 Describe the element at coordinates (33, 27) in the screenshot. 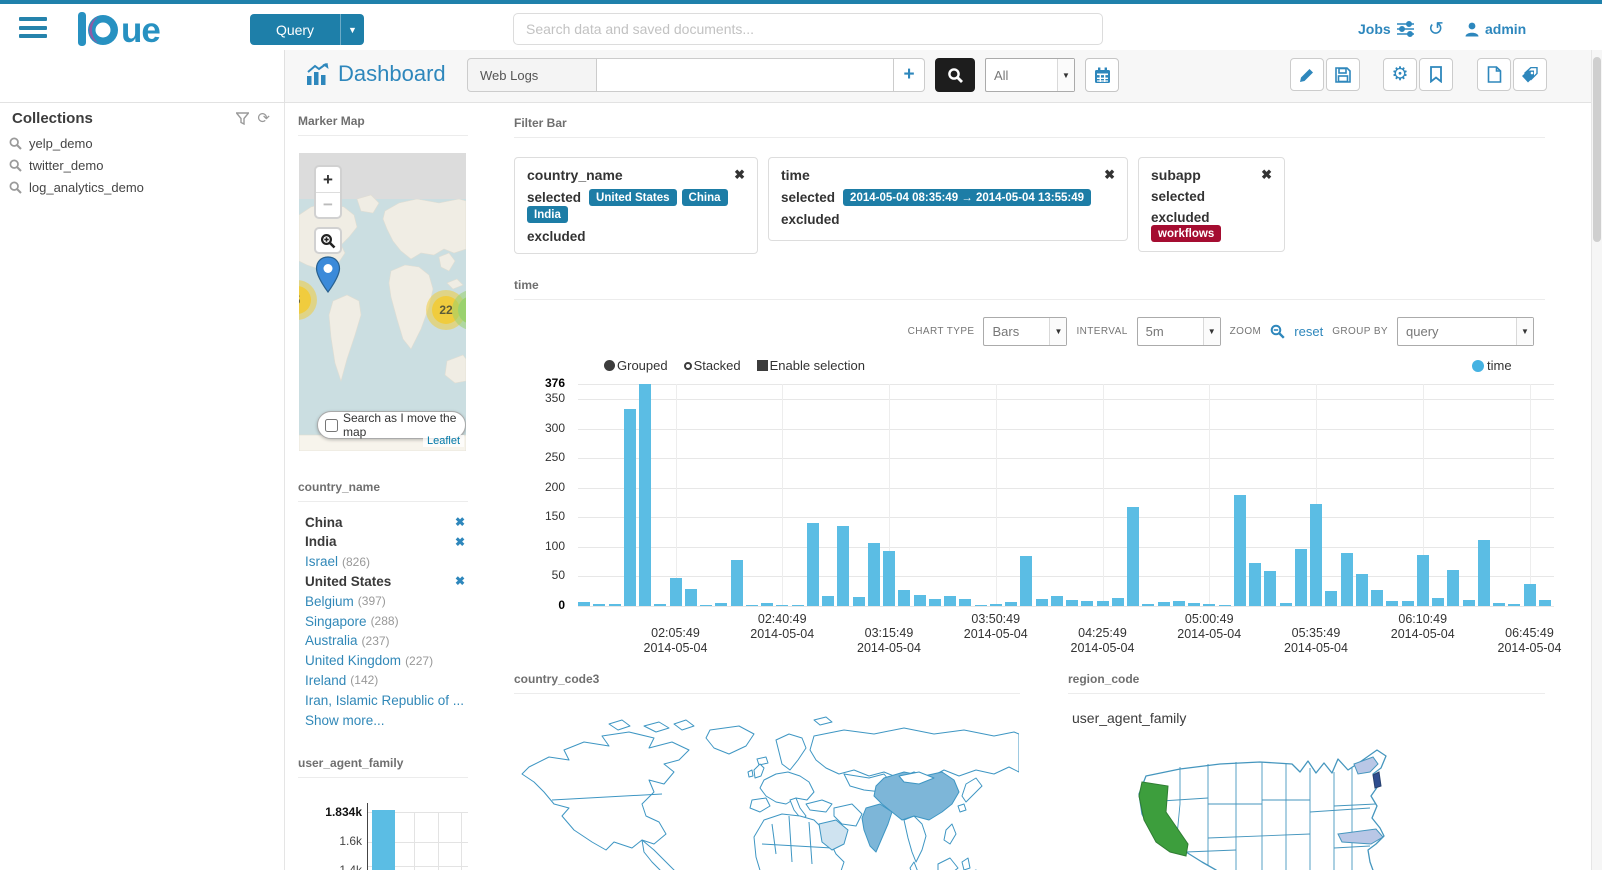

I see `hamburger-menu-icon` at that location.